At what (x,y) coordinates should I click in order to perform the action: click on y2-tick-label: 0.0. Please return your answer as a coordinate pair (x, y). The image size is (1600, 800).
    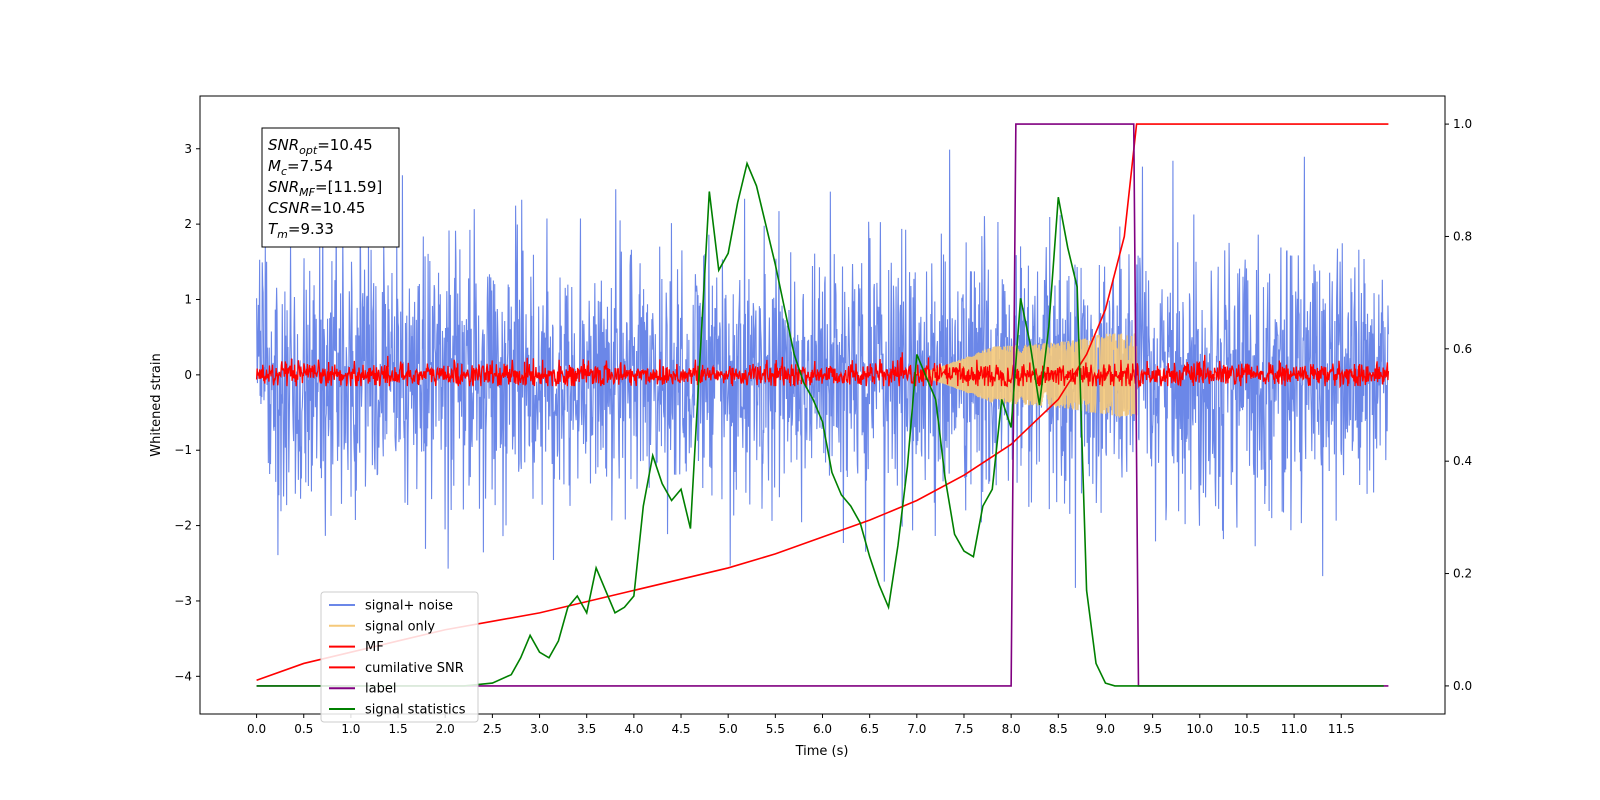
    Looking at the image, I should click on (1462, 686).